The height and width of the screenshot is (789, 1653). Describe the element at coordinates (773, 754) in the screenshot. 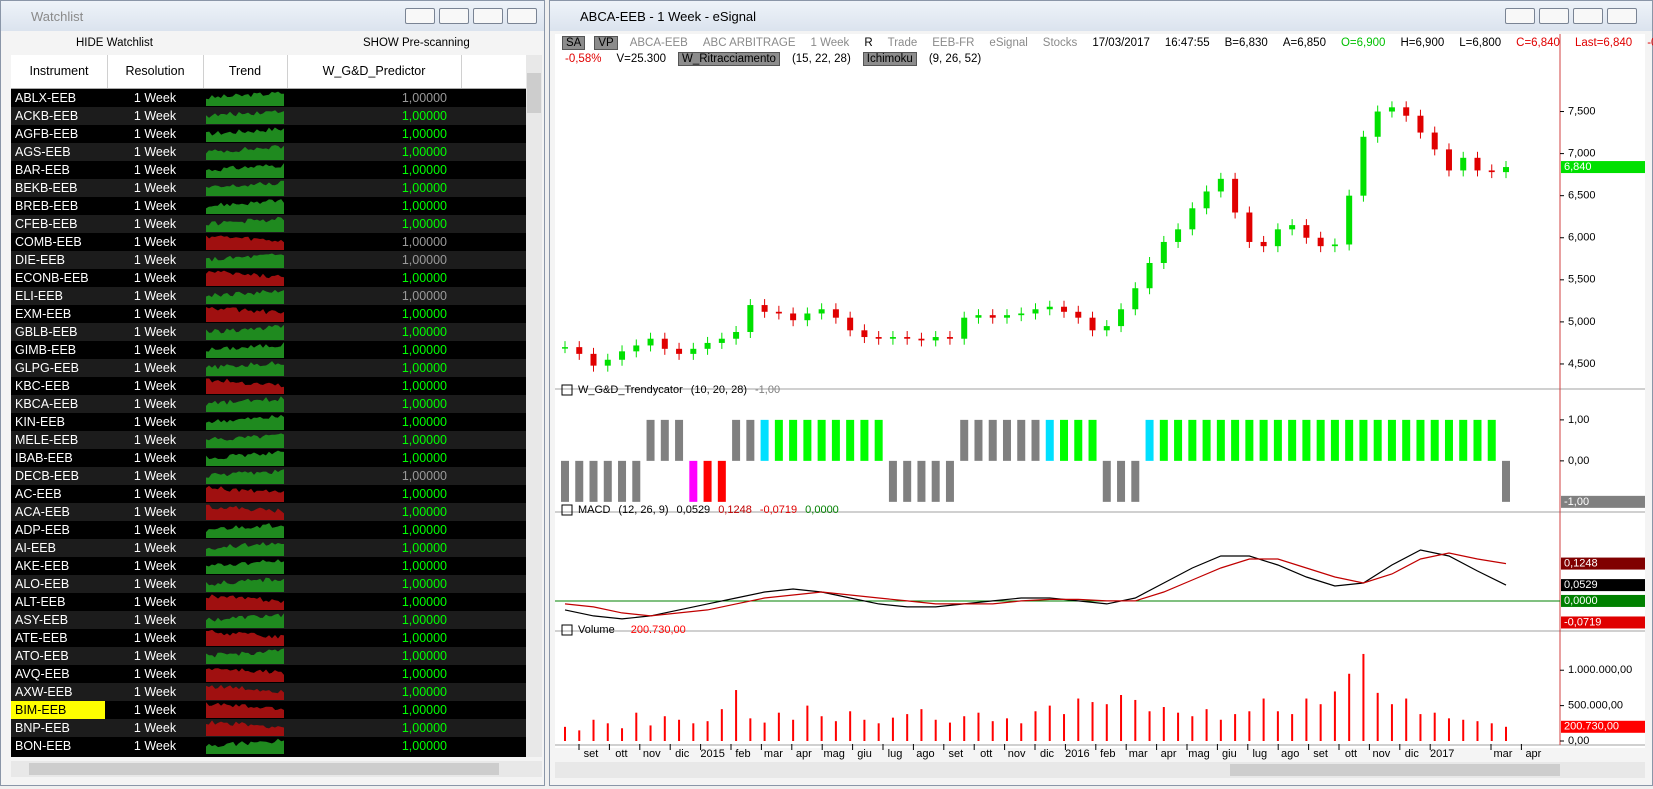

I see `x-tick-label: mar` at that location.